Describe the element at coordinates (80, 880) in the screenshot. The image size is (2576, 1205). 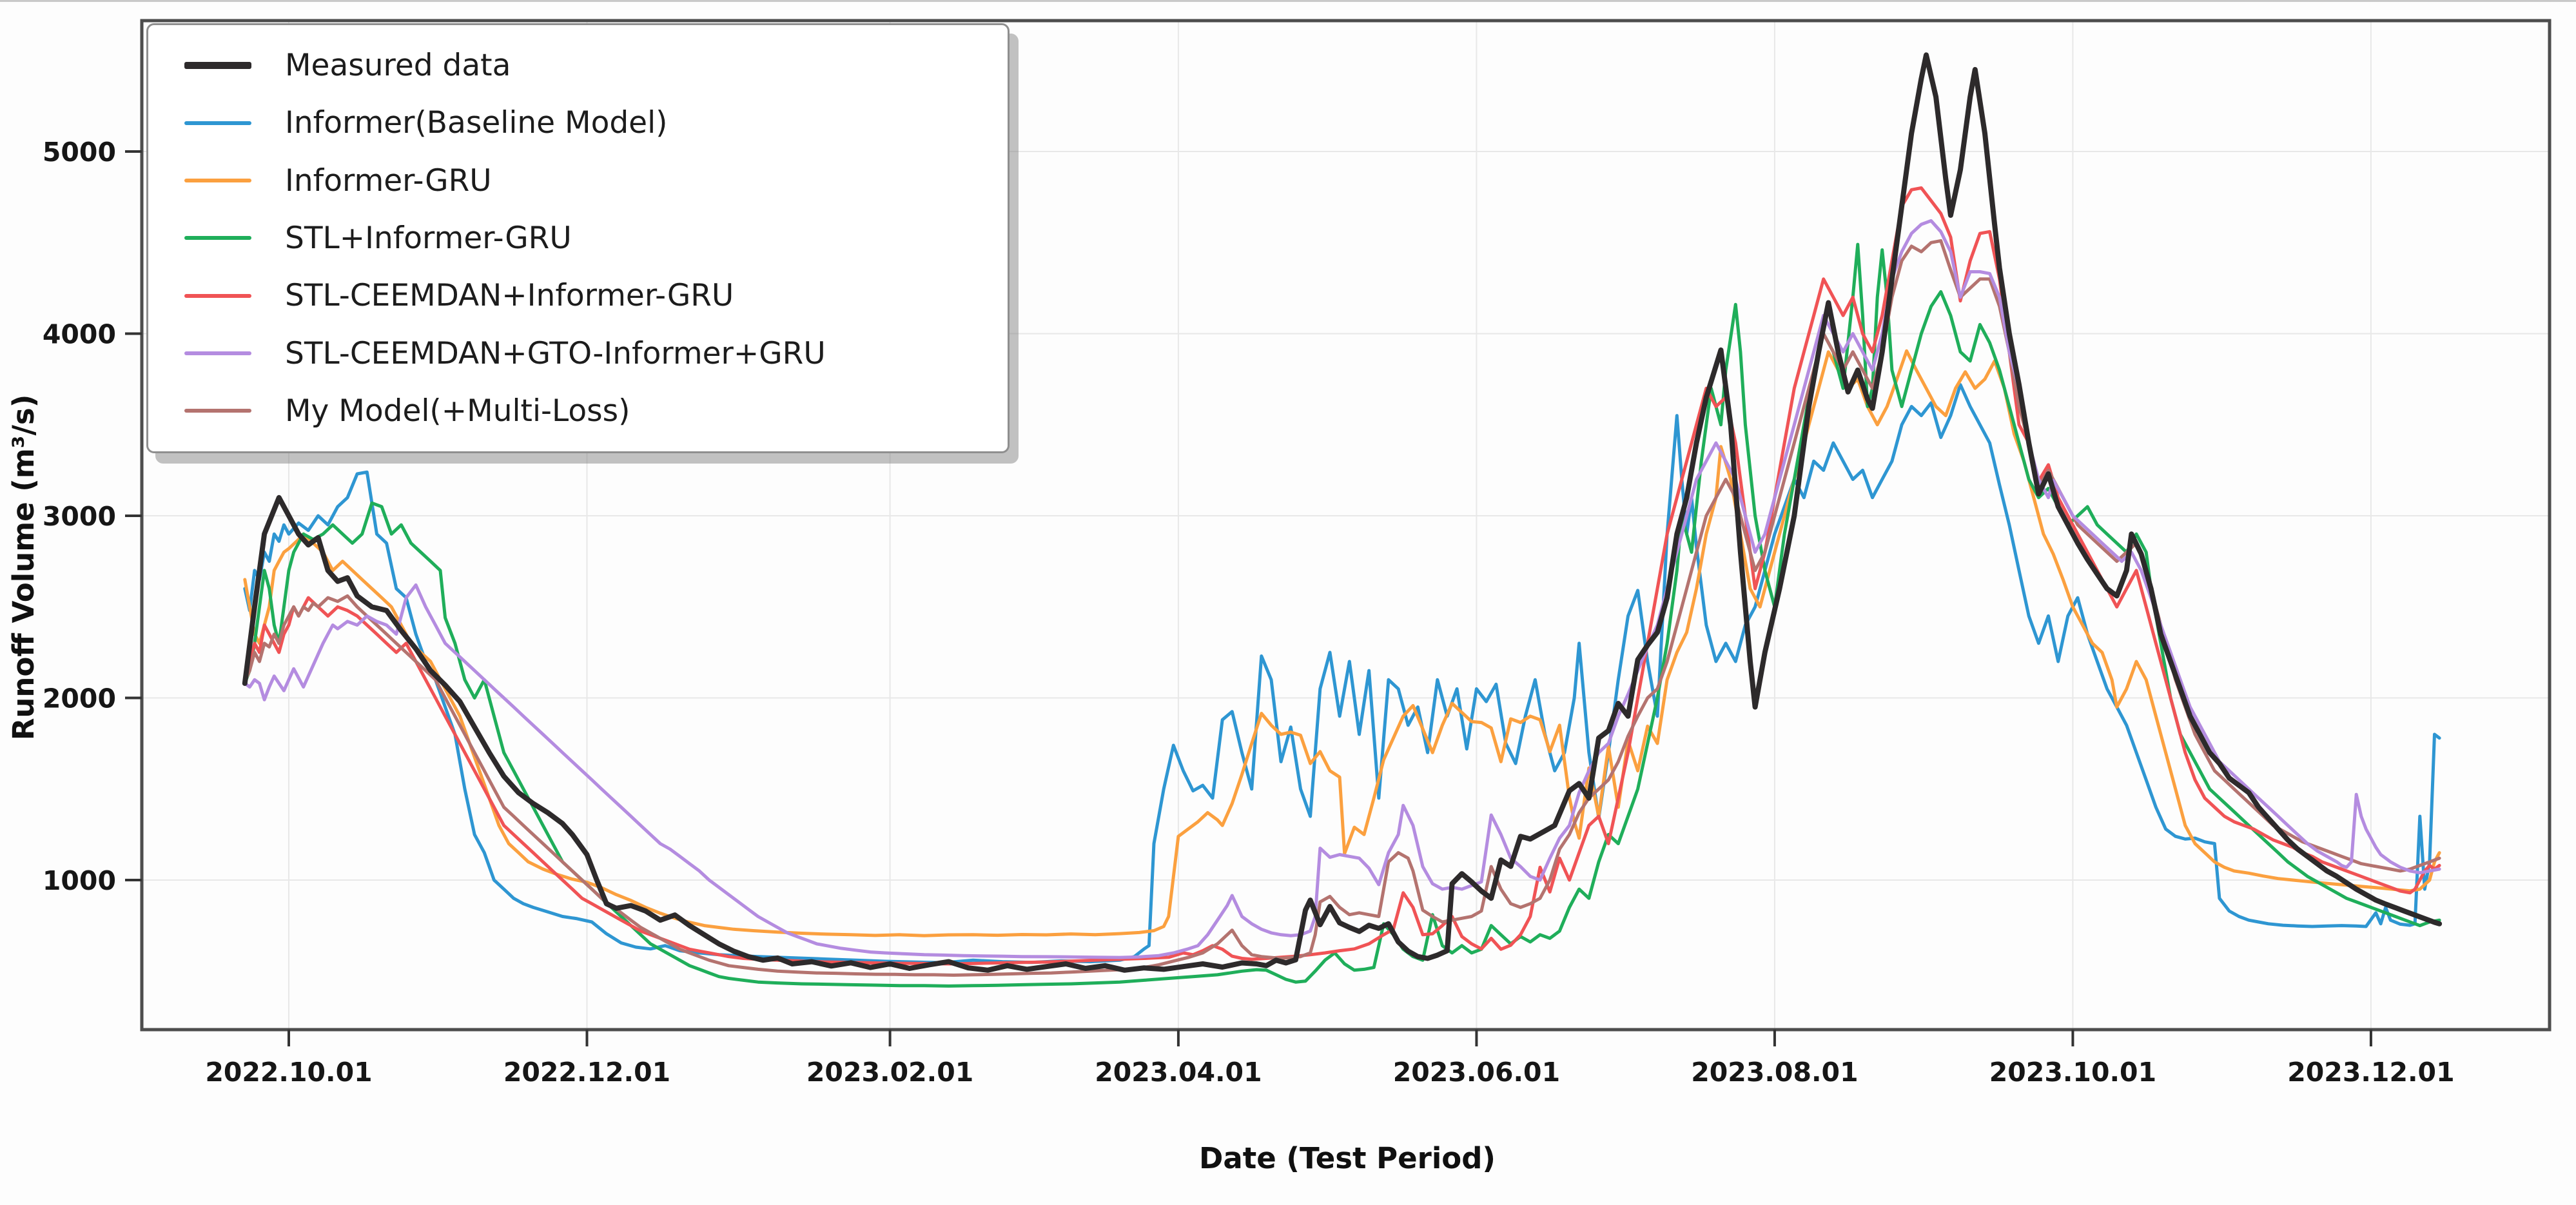
I see `y-tick-label: 1000` at that location.